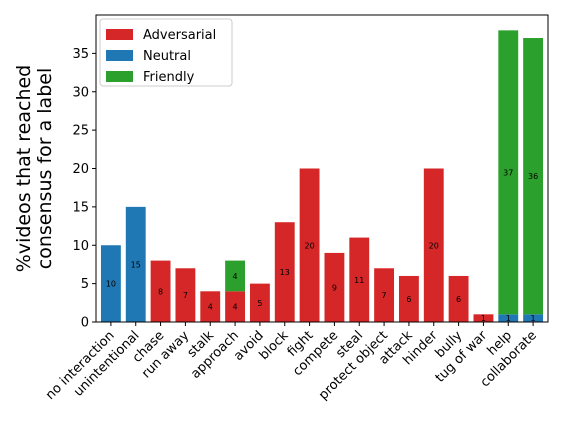 This screenshot has width=562, height=428. I want to click on bar-value-label: 11, so click(359, 280).